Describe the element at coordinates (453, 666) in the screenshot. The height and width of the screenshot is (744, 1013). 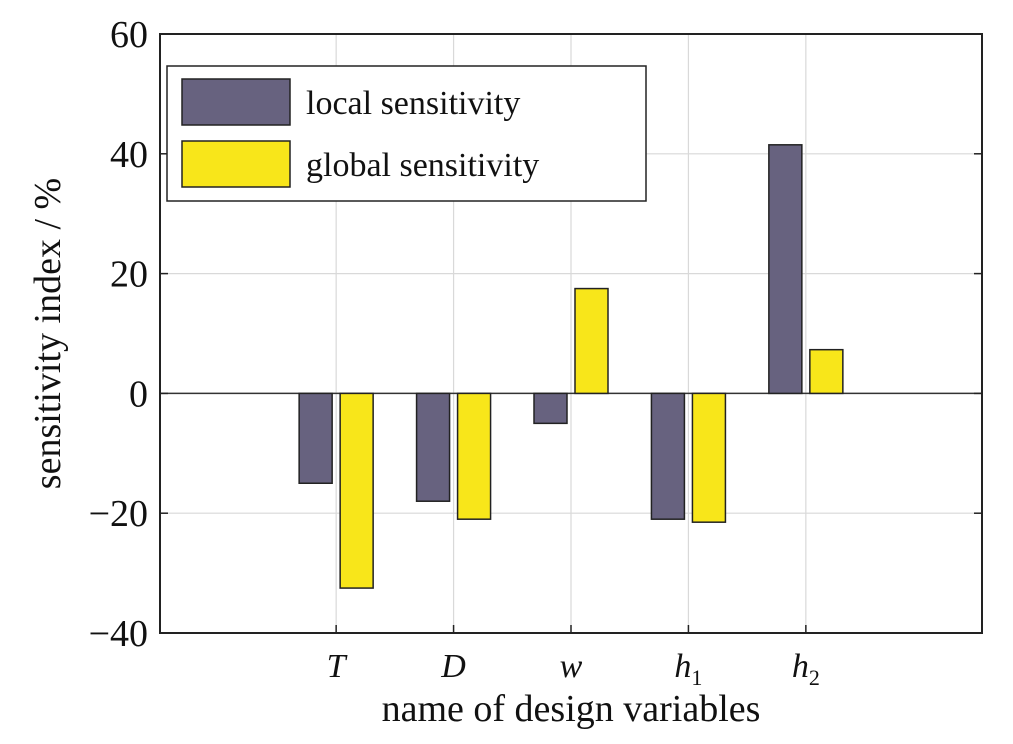
I see `x-tick-label: D` at that location.